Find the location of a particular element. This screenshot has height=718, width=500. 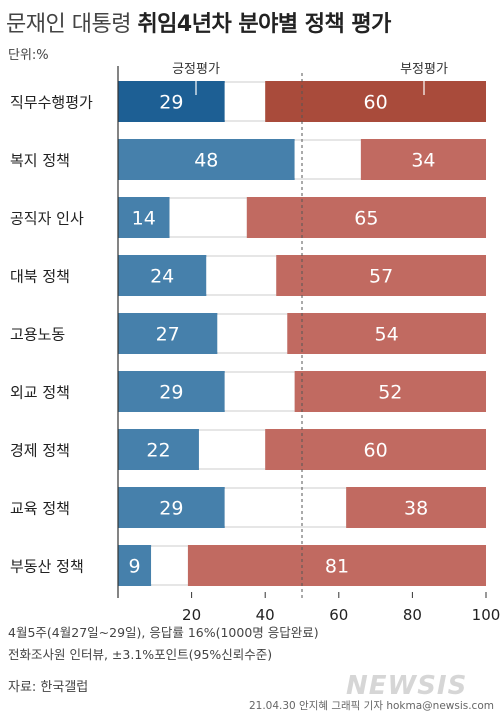

source-label: 자료: 한국갤럽 is located at coordinates (48, 687).